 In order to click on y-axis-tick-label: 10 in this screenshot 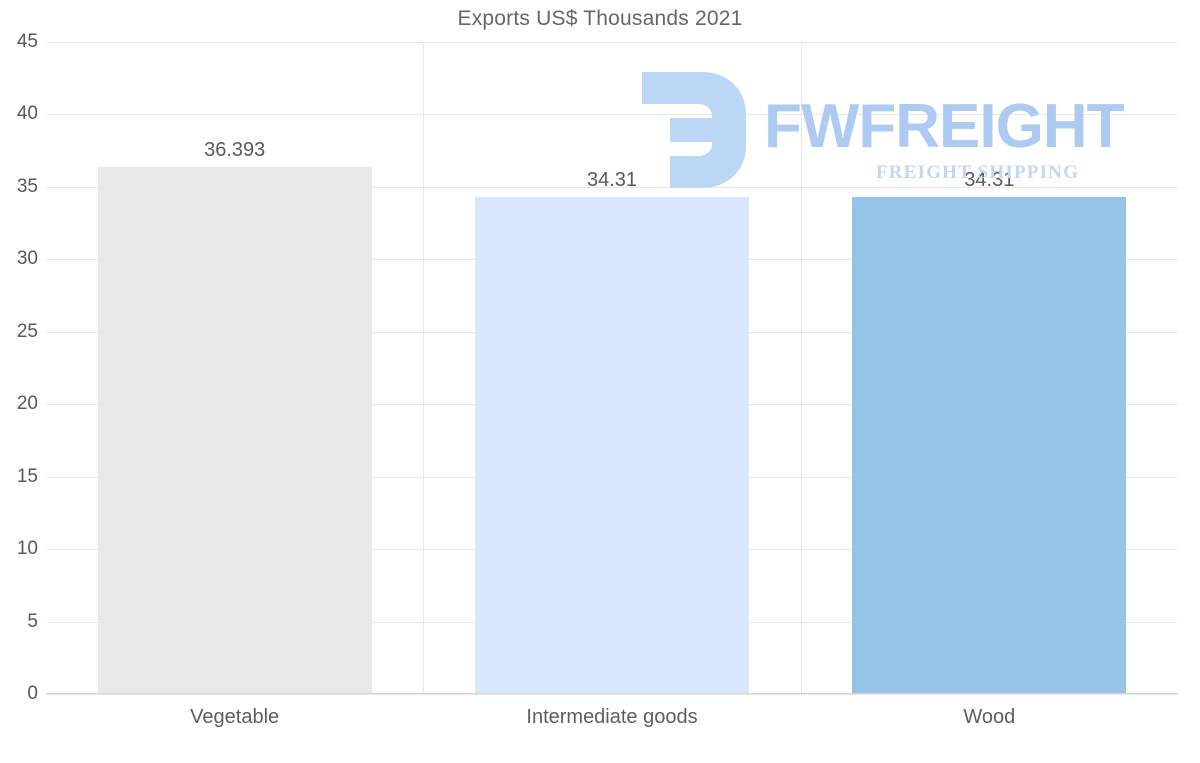, I will do `click(27, 549)`.